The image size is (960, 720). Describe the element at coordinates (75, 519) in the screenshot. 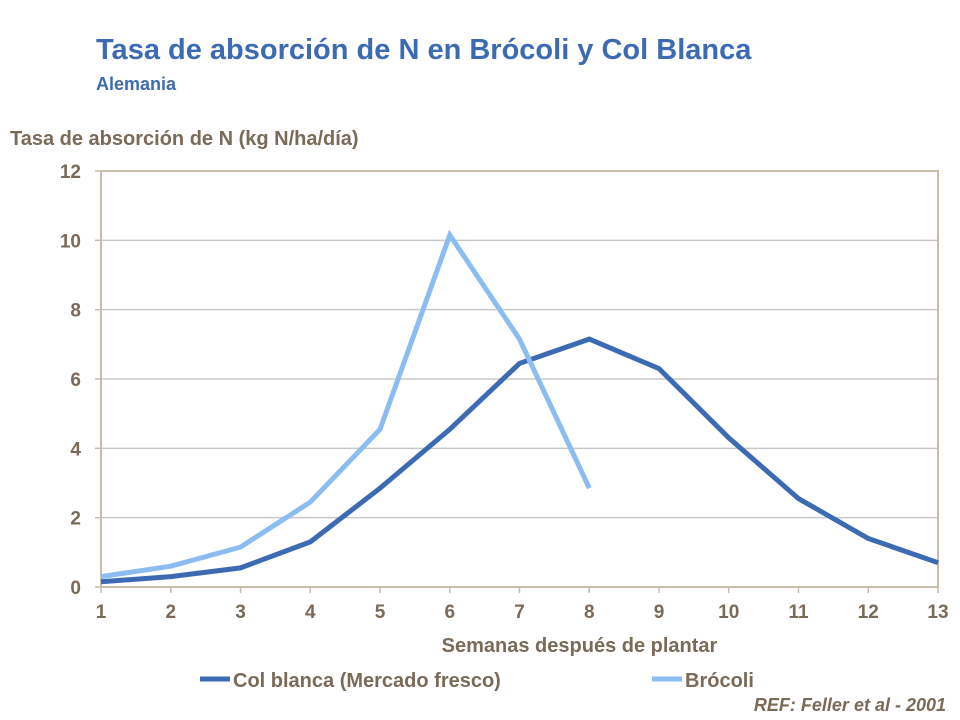

I see `y-tick-label: 2` at that location.